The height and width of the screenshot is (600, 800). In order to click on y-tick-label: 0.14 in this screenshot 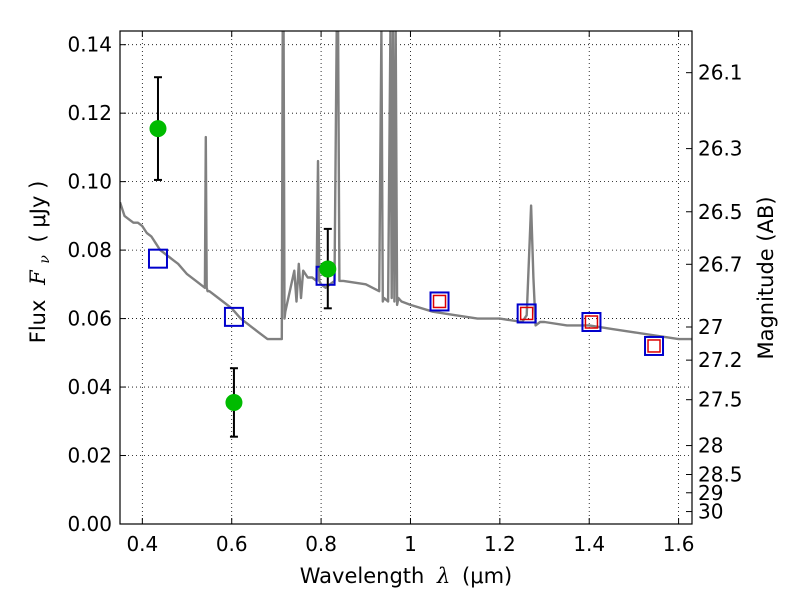, I will do `click(89, 45)`.